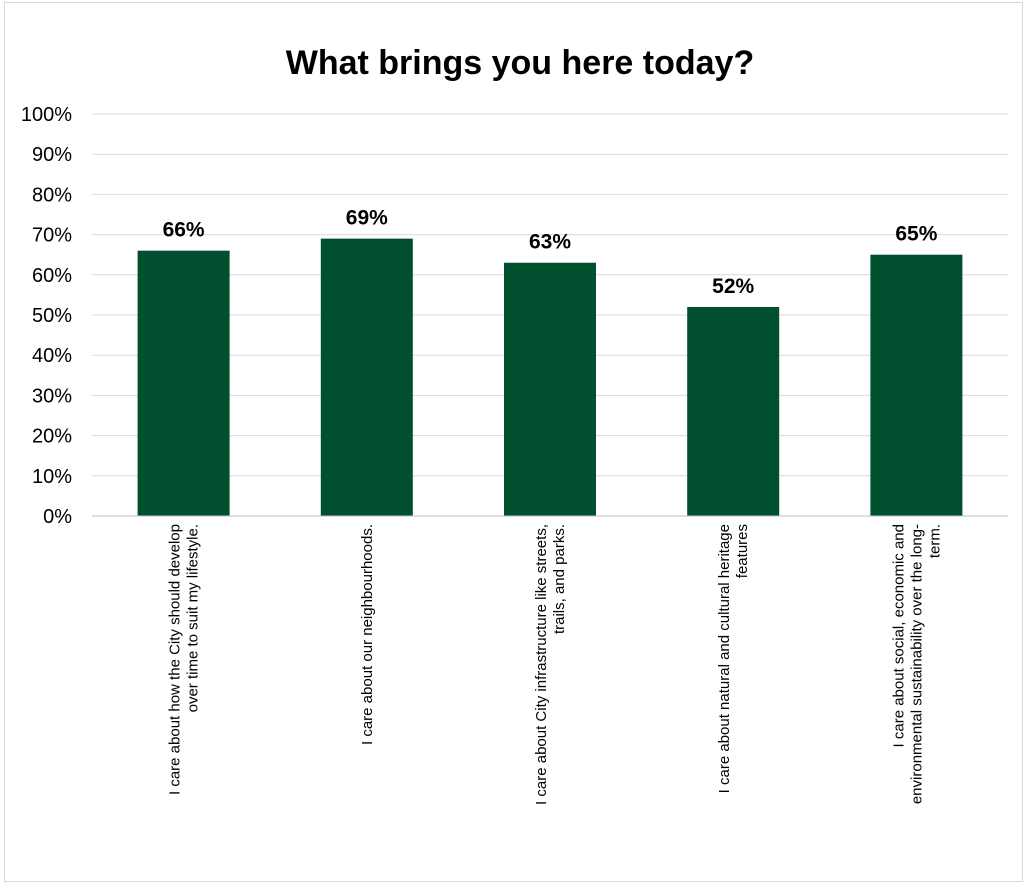  I want to click on x-tick-label-line: I care about social, economic and, so click(898, 635).